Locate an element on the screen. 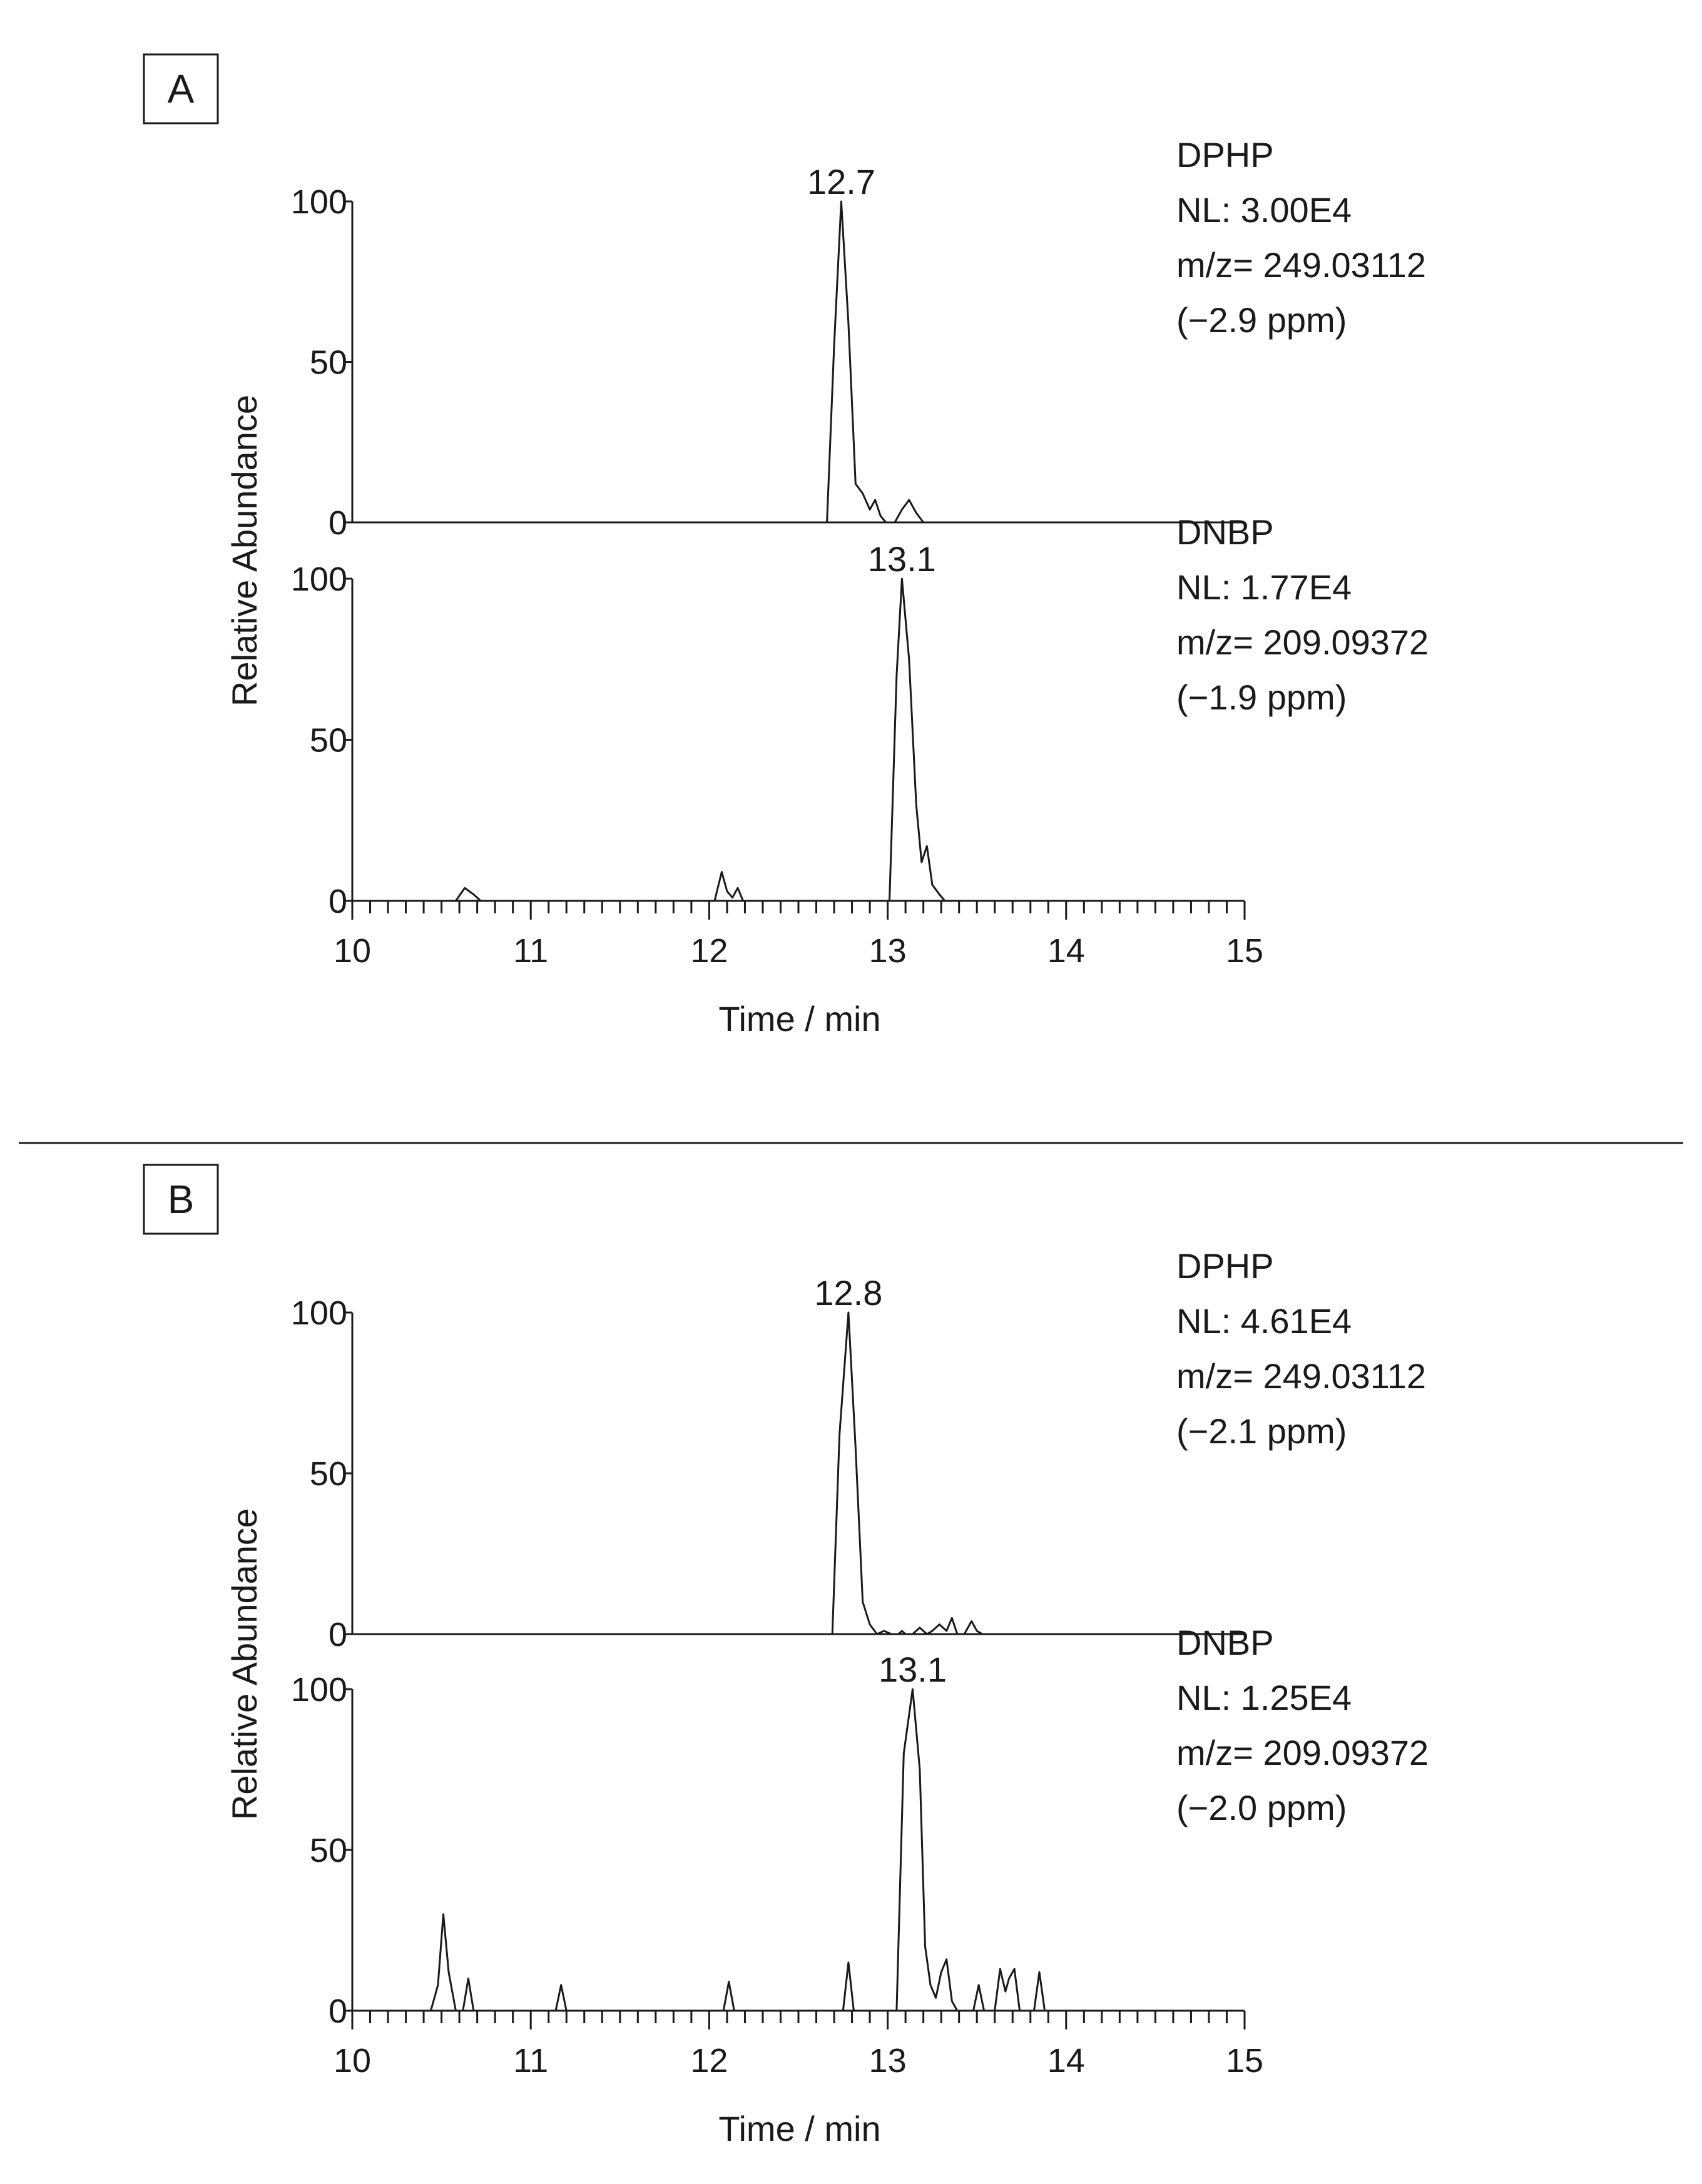 The height and width of the screenshot is (2184, 1702). panel-letter: B is located at coordinates (181, 1200).